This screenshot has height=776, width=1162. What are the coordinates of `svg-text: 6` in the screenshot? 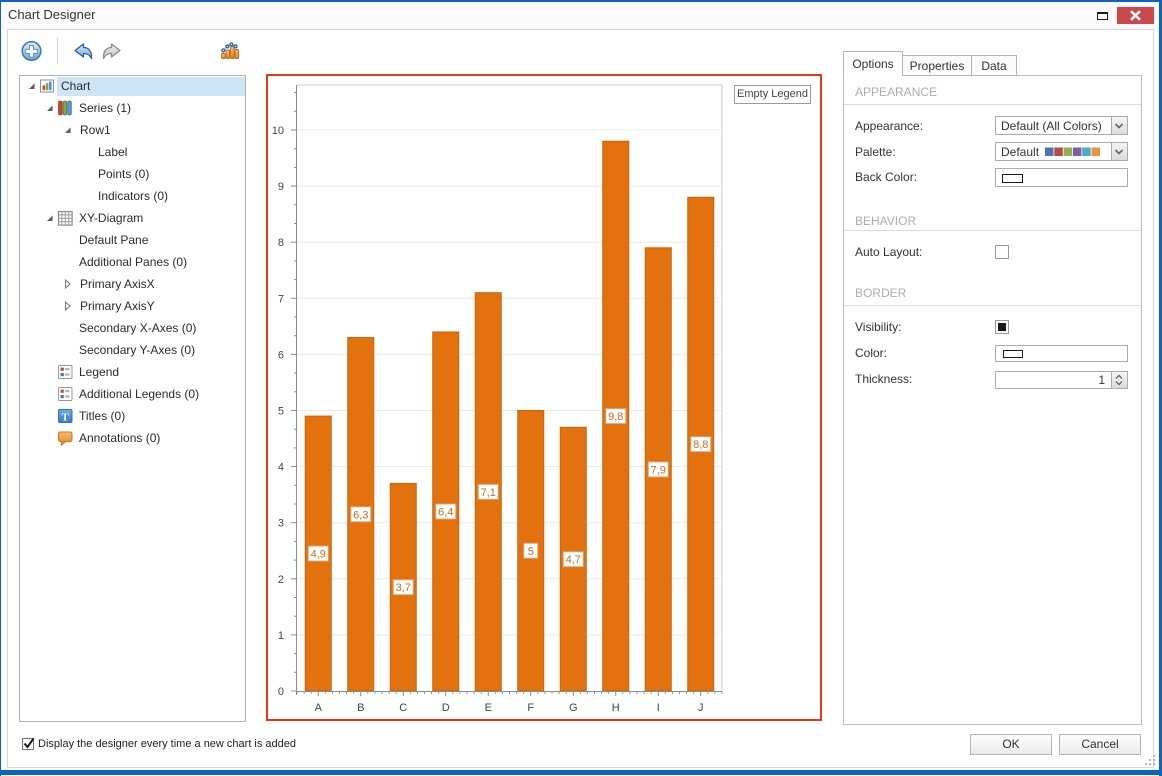 It's located at (281, 355).